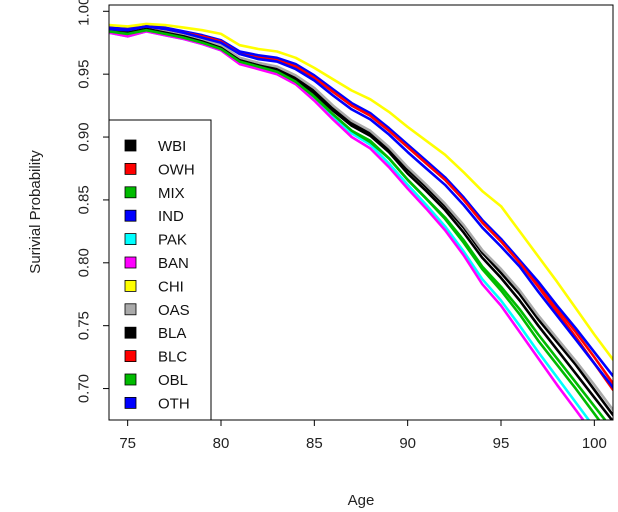 Image resolution: width=618 pixels, height=512 pixels. What do you see at coordinates (171, 216) in the screenshot?
I see `legend-label-ind: IND` at bounding box center [171, 216].